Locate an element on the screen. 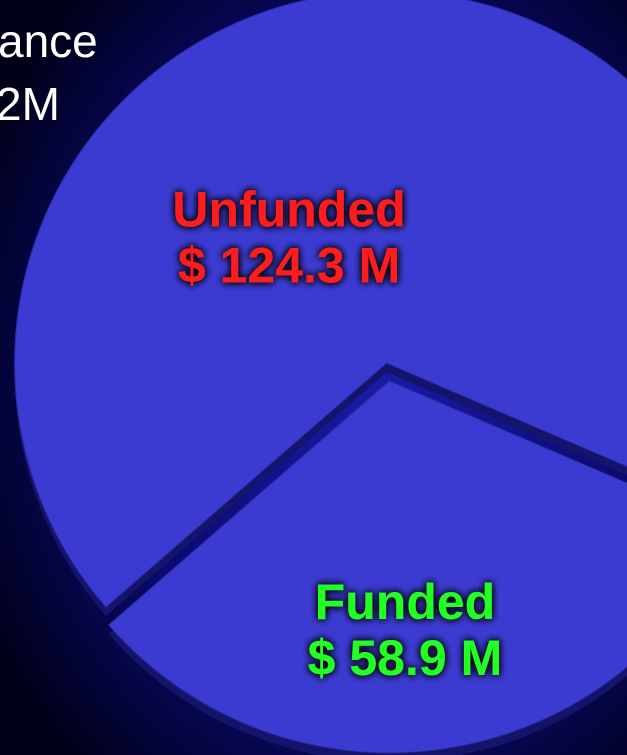 The width and height of the screenshot is (627, 755). header-text: ance is located at coordinates (49, 41).